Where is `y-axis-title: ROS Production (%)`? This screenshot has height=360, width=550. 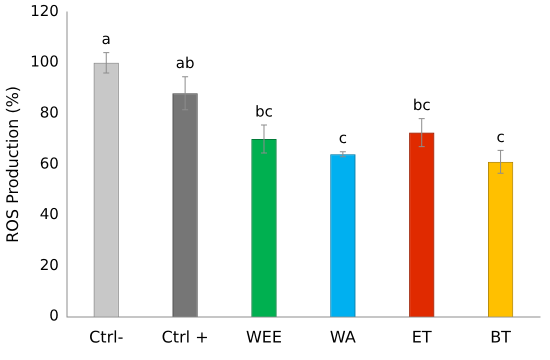
y-axis-title: ROS Production (%) is located at coordinates (12, 164).